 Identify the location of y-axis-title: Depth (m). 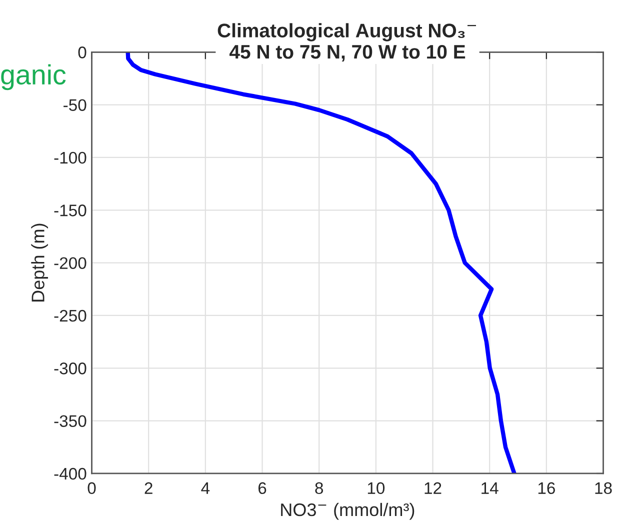
(39, 263).